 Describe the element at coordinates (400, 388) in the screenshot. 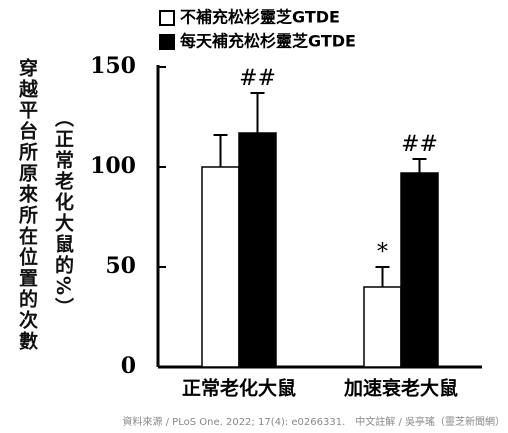

I see `x-tick-label: 加速衰老大鼠` at that location.